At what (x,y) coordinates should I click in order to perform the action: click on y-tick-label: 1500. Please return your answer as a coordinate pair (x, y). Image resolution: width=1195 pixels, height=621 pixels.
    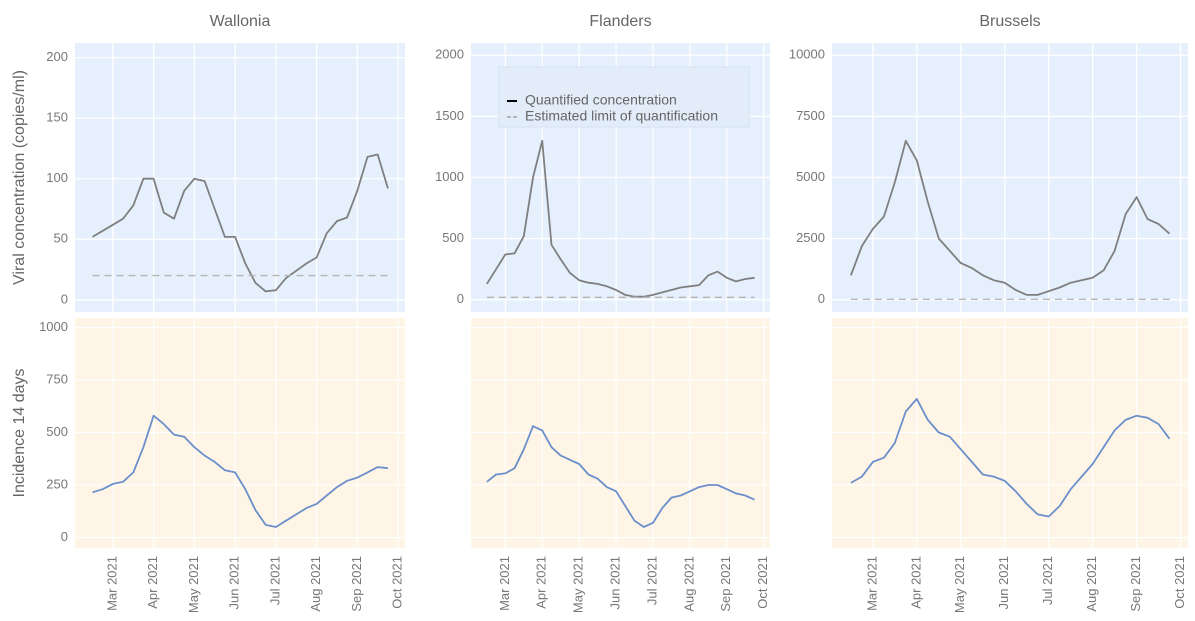
    Looking at the image, I should click on (449, 115).